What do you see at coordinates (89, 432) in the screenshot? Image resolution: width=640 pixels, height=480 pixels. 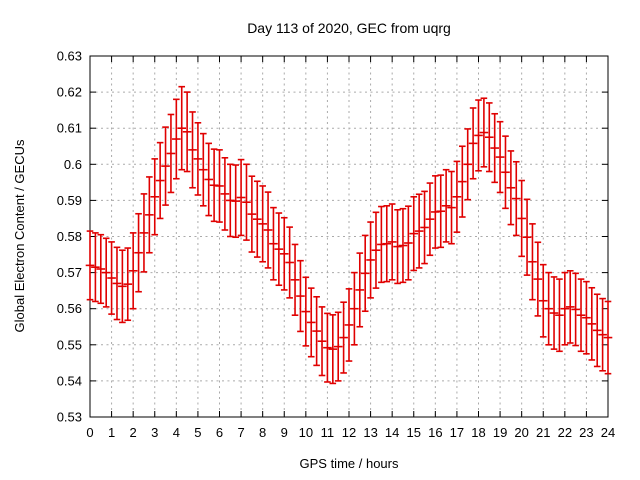 I see `x-tick-label: 0` at bounding box center [89, 432].